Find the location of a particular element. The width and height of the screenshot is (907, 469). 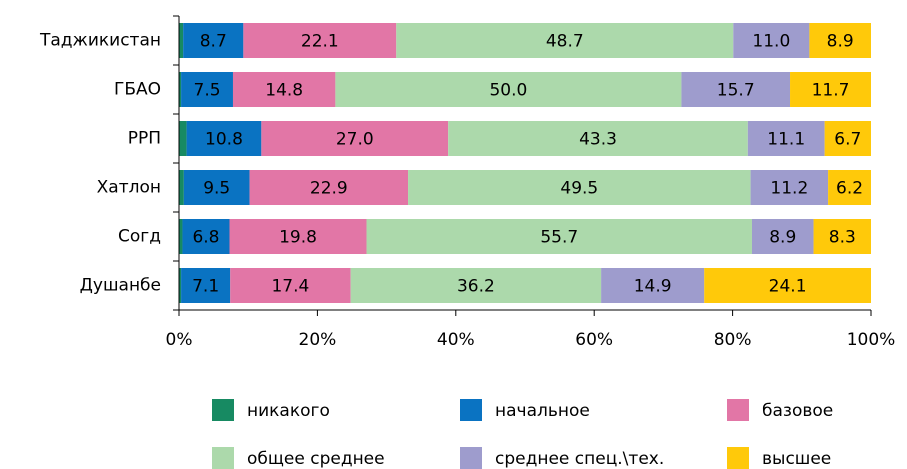

data-label: 11.2 is located at coordinates (789, 189).